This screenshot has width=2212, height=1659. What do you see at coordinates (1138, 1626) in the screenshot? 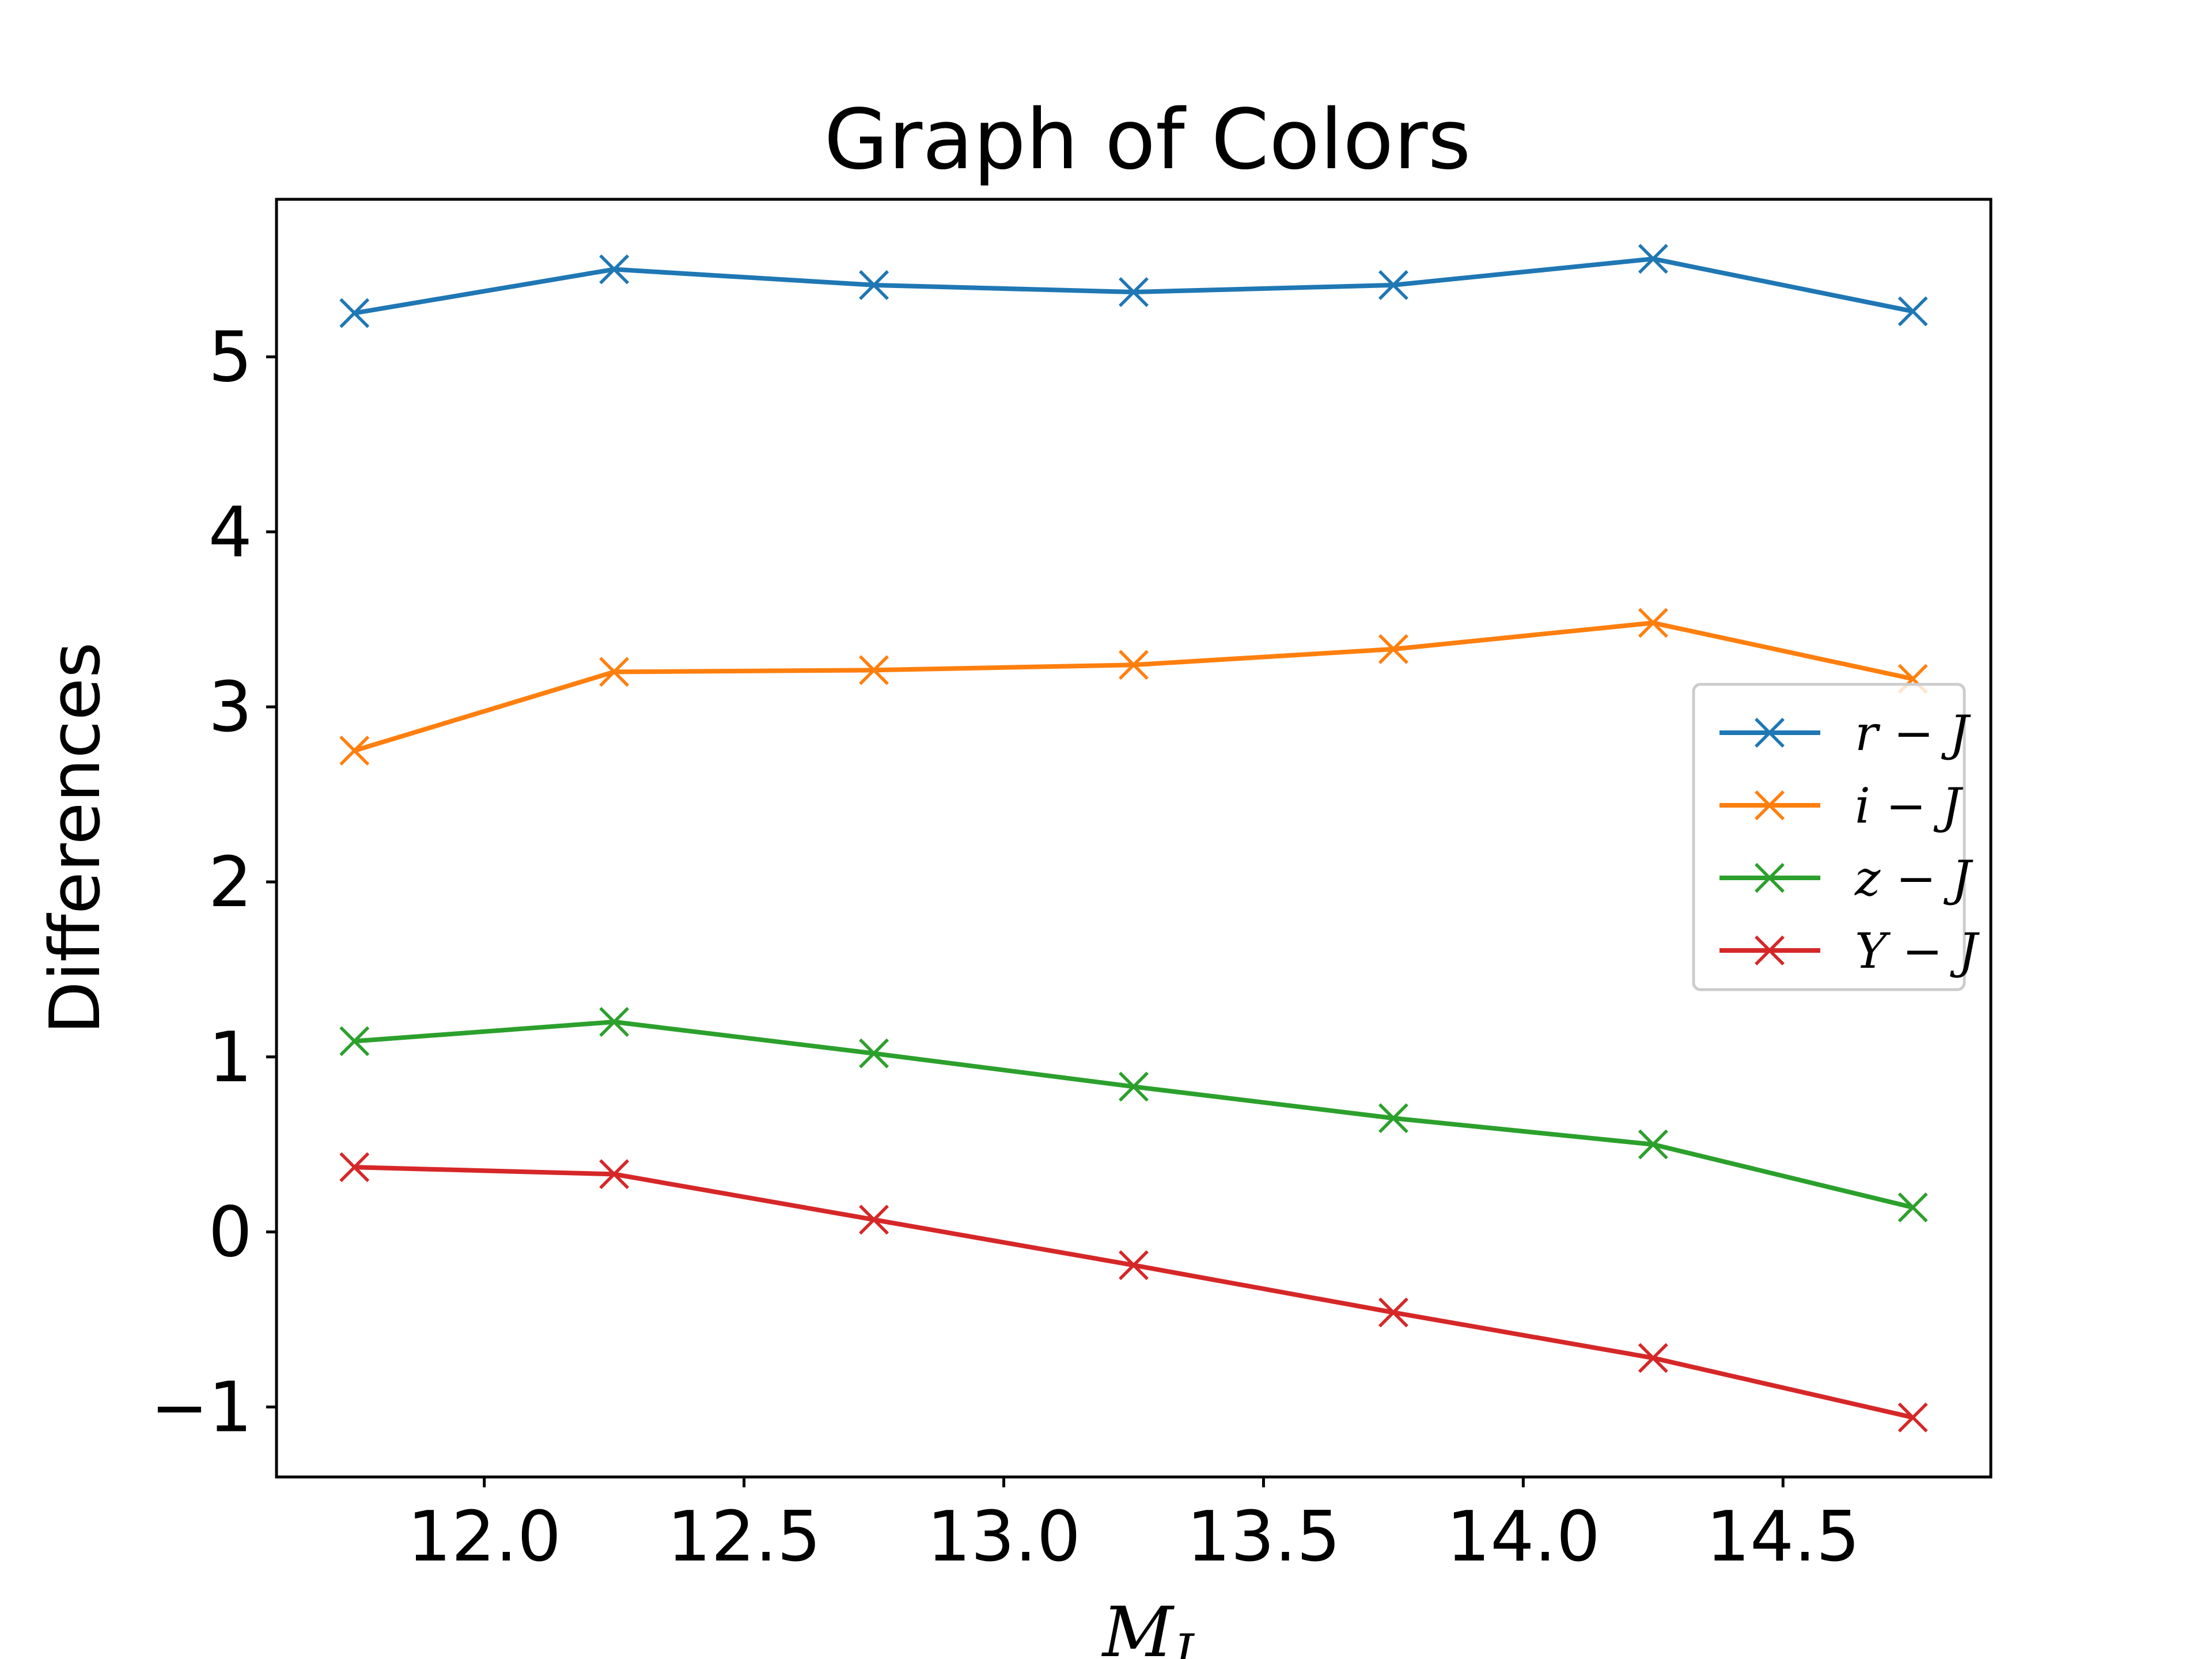
I see `x-axis-label-main: M` at bounding box center [1138, 1626].